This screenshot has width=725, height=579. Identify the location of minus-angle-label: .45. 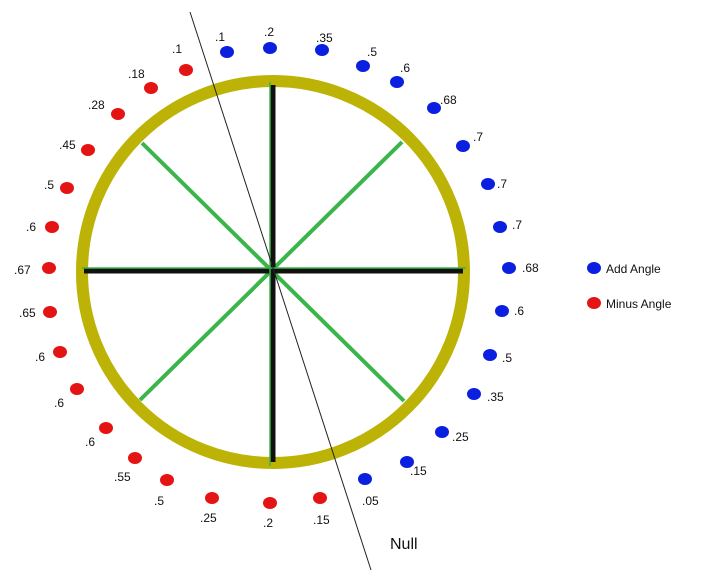
(67, 145).